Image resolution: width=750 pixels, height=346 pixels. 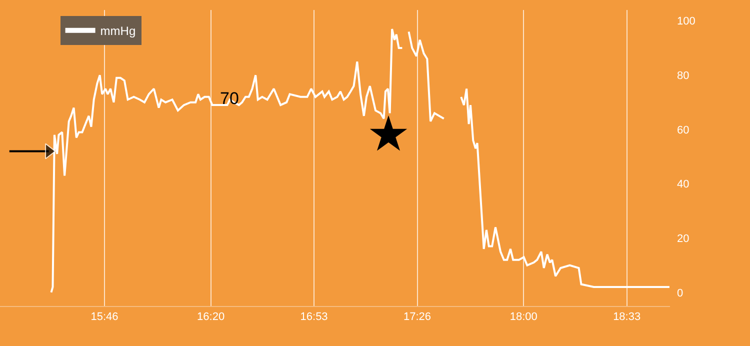 I want to click on y-tick-label: 20, so click(x=683, y=238).